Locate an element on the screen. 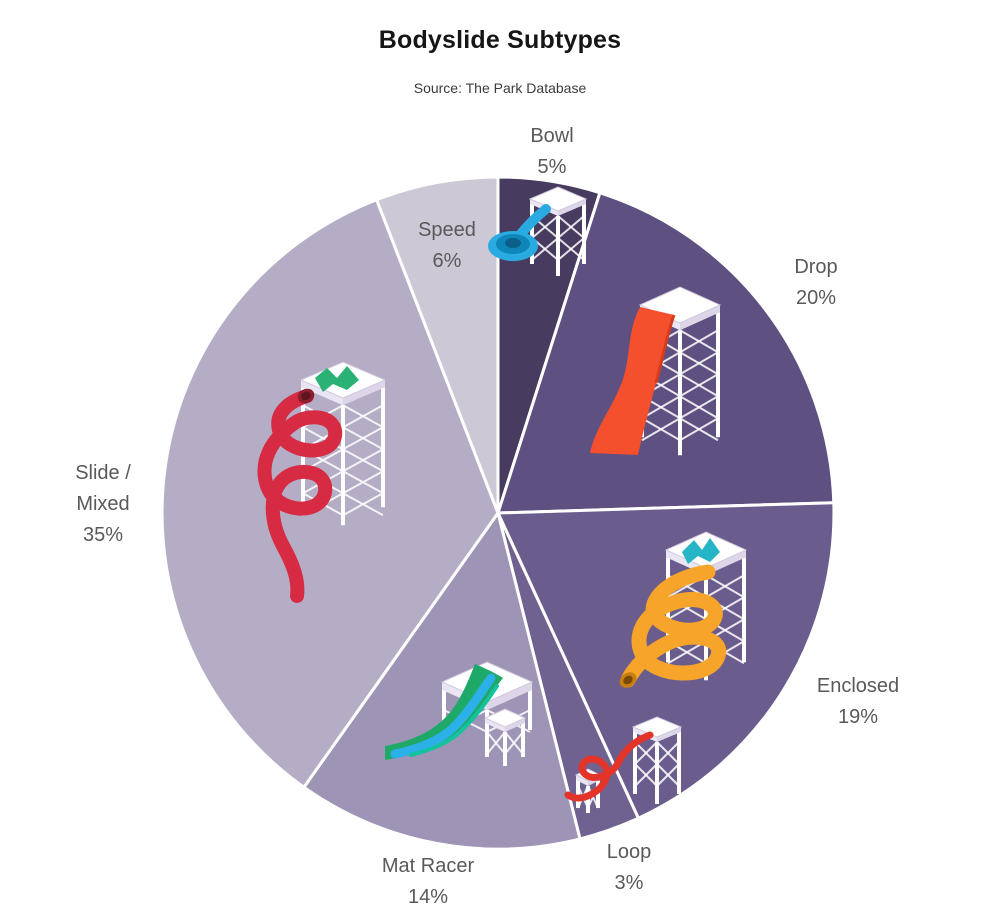 The height and width of the screenshot is (922, 1000). slice-name: Drop is located at coordinates (816, 267).